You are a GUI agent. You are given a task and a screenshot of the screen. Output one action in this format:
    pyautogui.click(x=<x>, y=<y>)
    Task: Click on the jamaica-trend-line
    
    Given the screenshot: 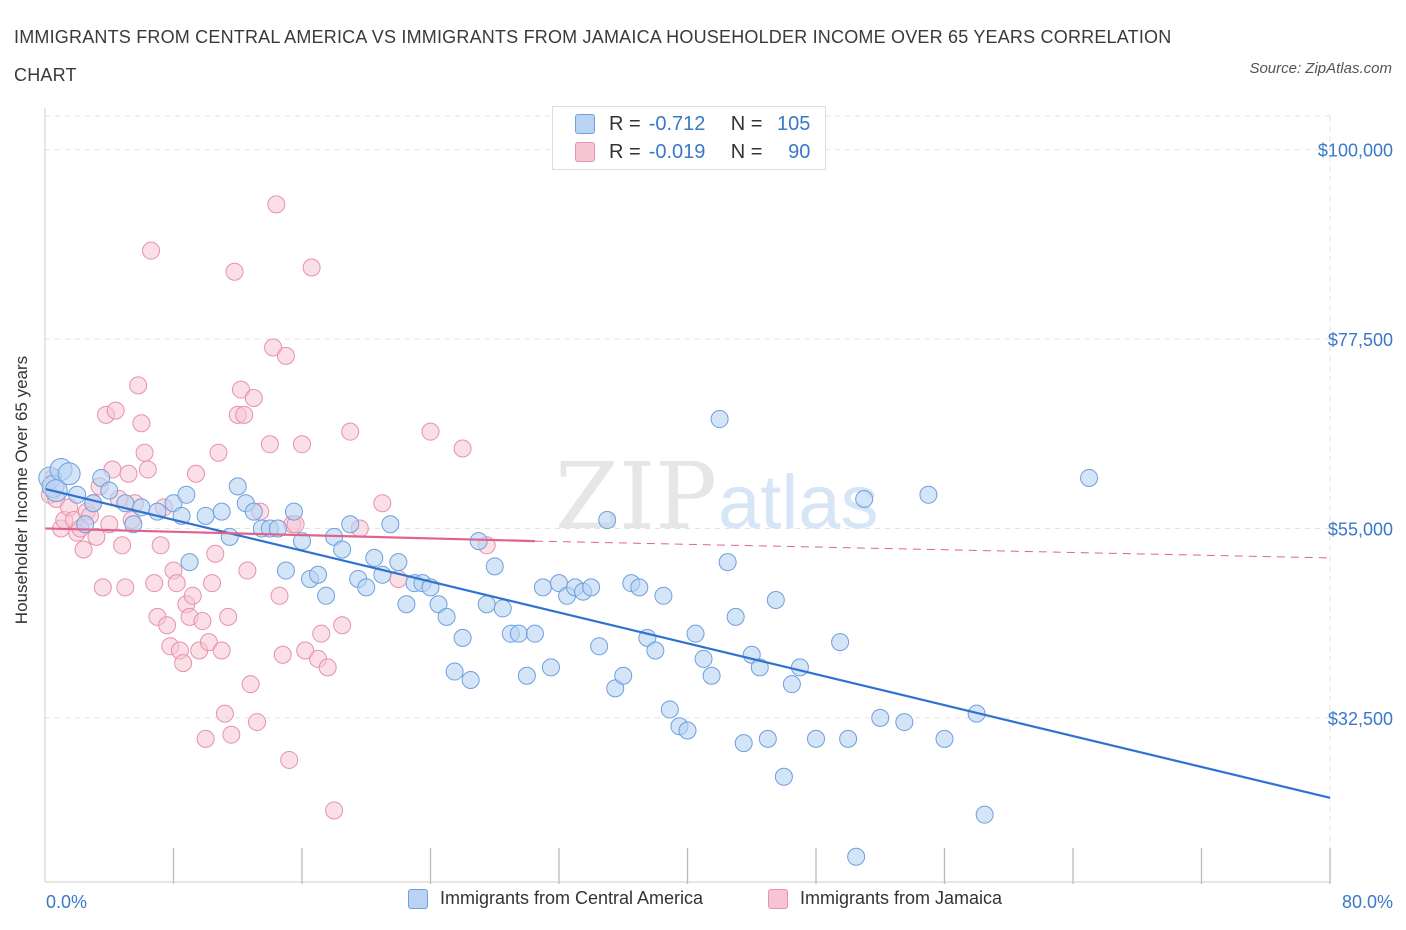 What is the action you would take?
    pyautogui.click(x=289, y=535)
    